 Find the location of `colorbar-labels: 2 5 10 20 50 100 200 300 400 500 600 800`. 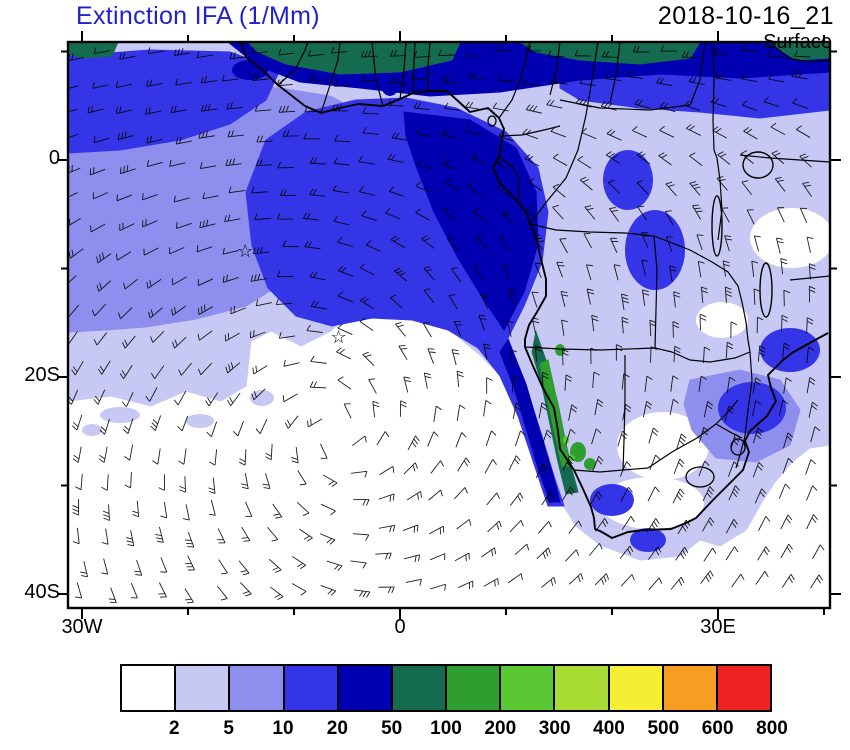

colorbar-labels: 2 5 10 20 50 100 200 300 400 500 600 800 is located at coordinates (454, 731).